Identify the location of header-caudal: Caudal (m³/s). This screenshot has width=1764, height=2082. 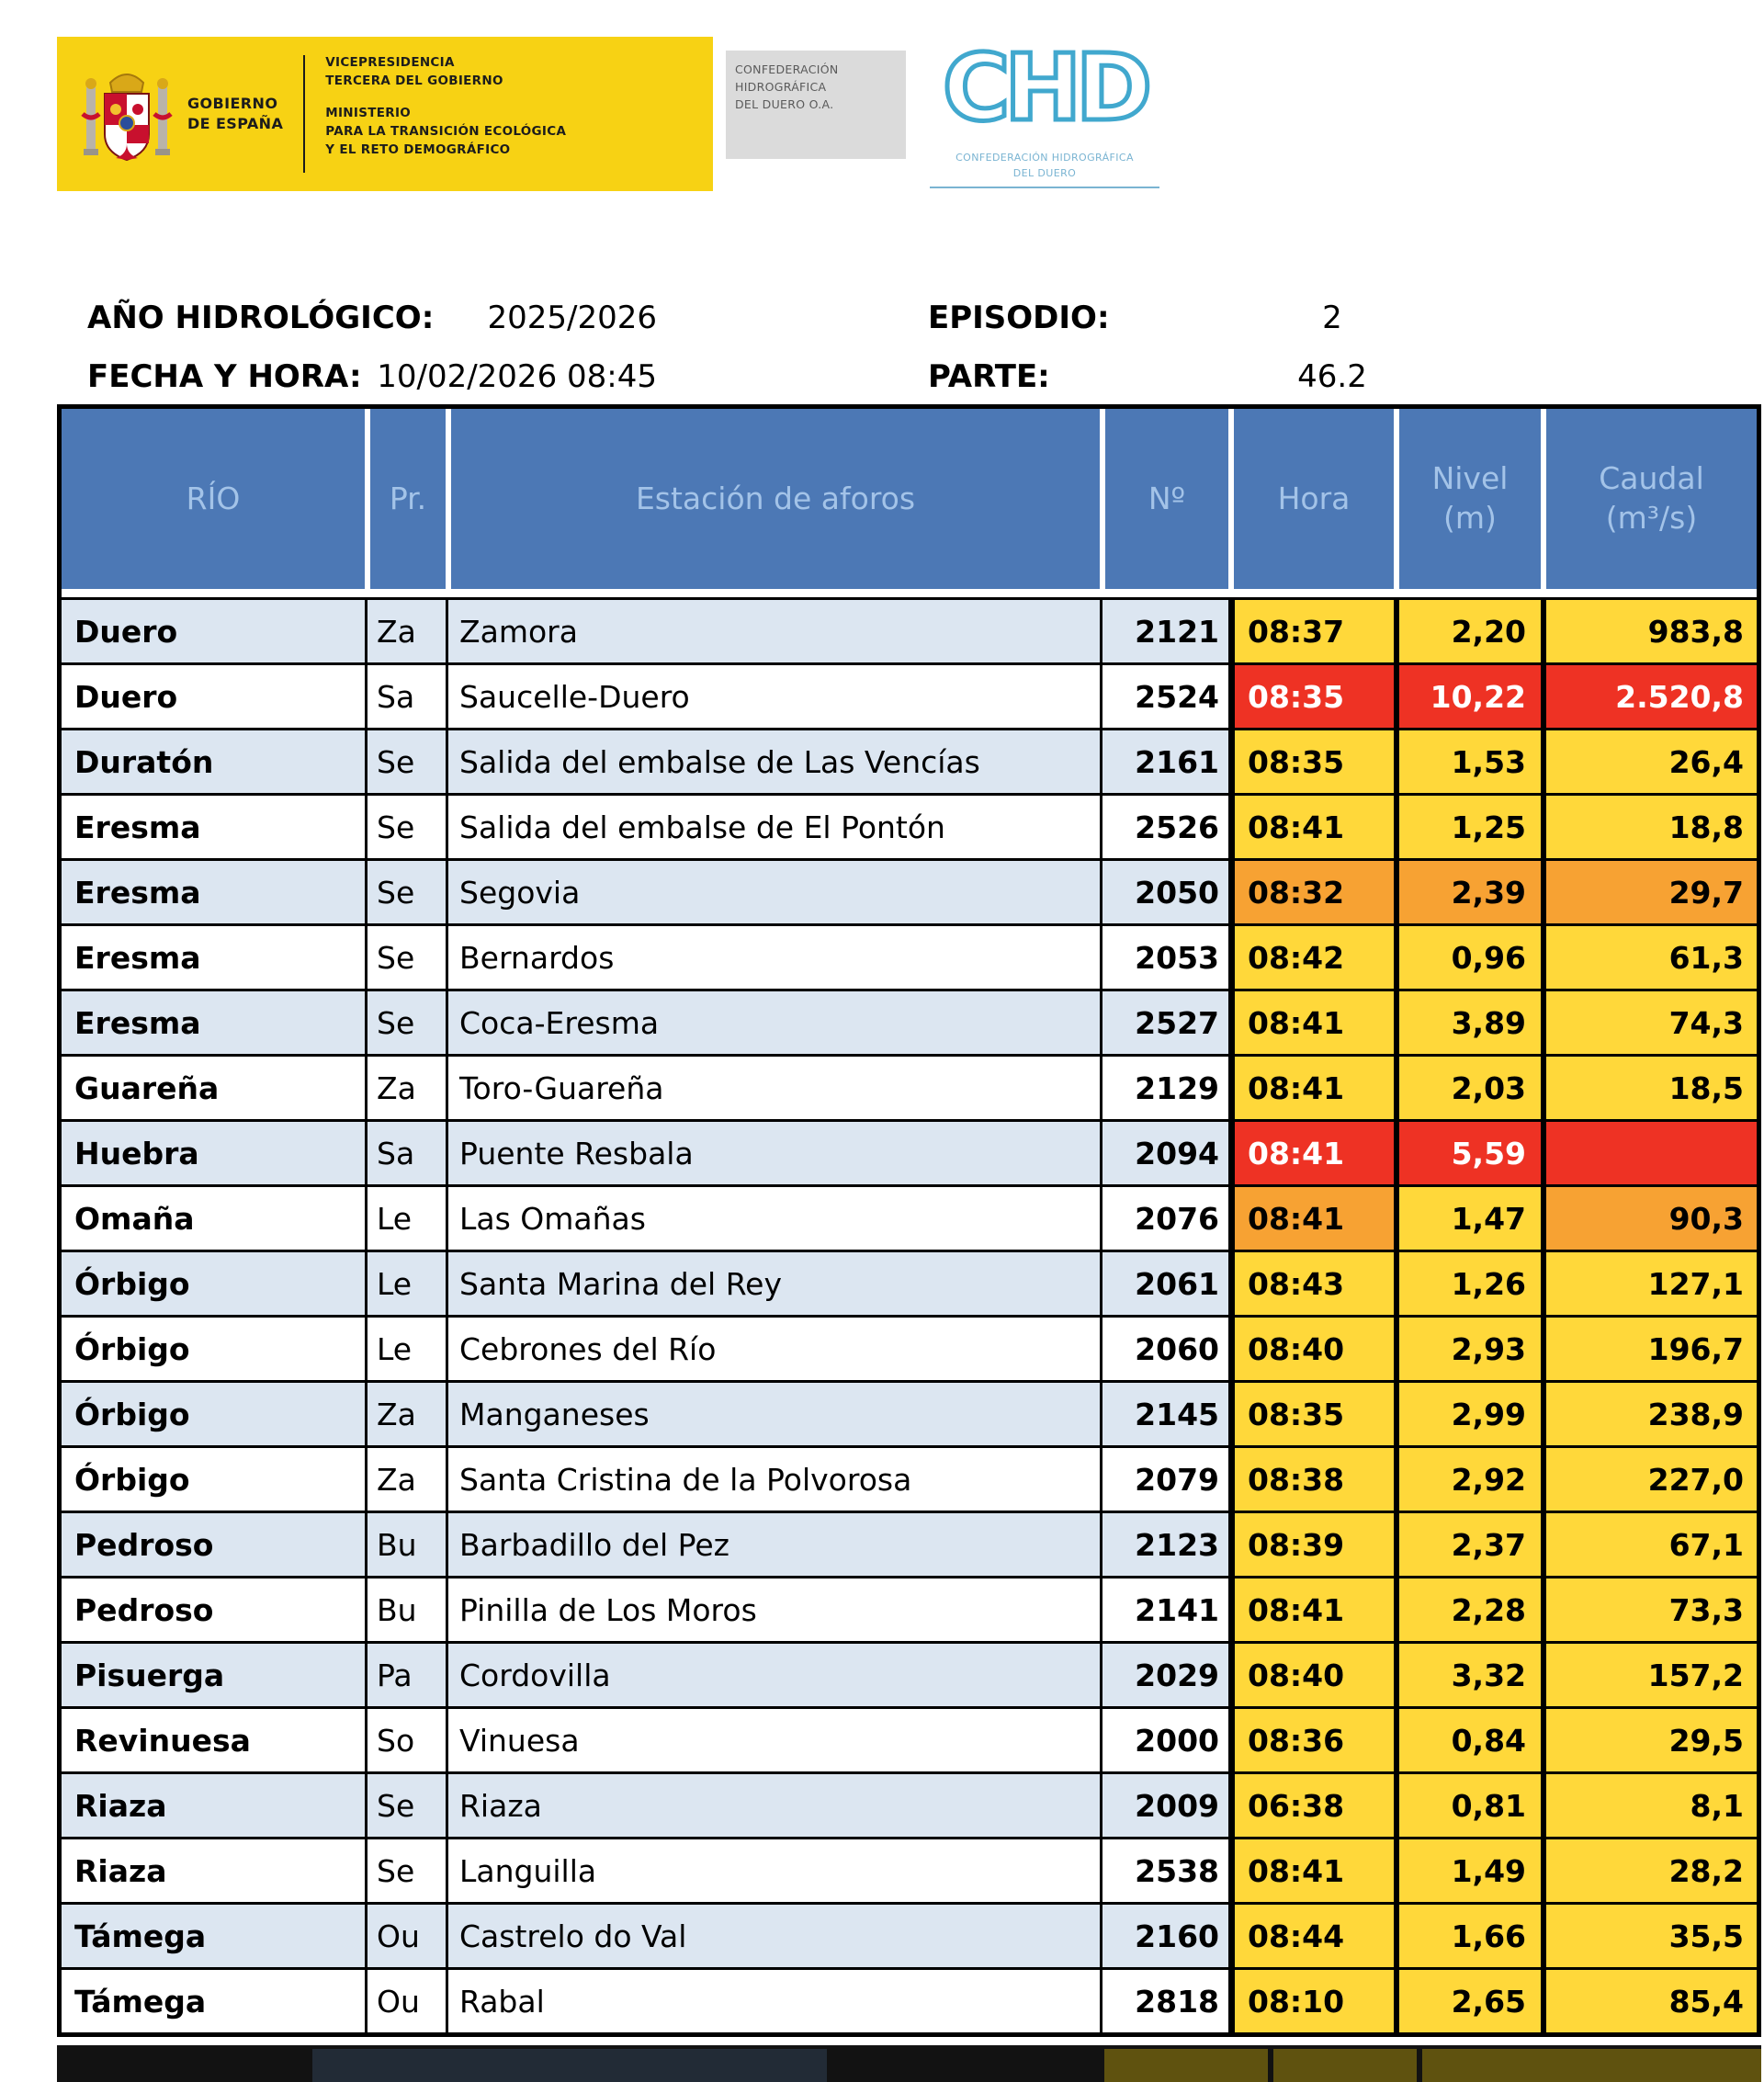
(1649, 499).